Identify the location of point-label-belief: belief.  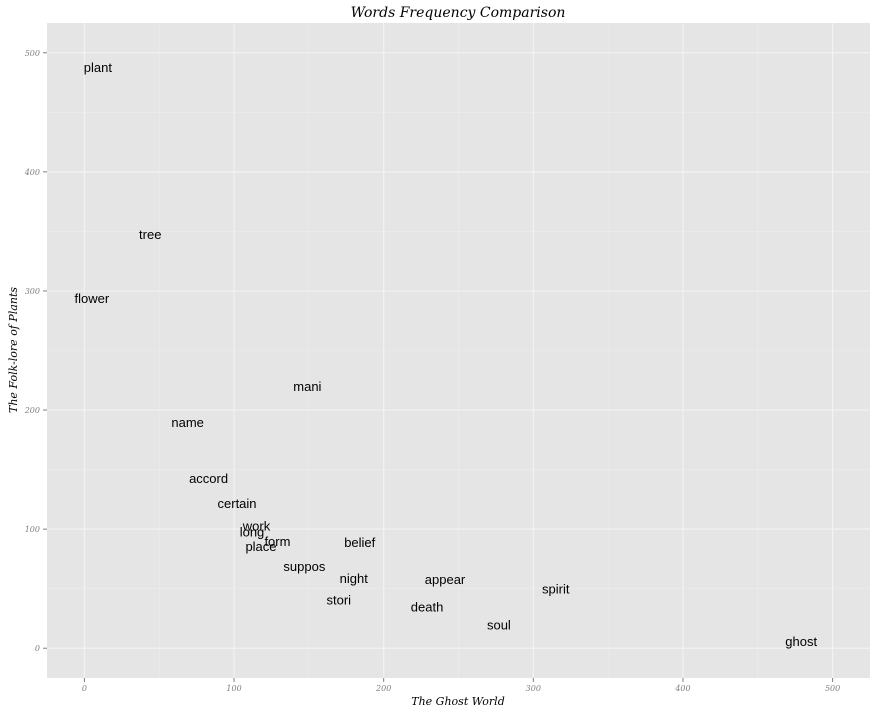
(359, 542).